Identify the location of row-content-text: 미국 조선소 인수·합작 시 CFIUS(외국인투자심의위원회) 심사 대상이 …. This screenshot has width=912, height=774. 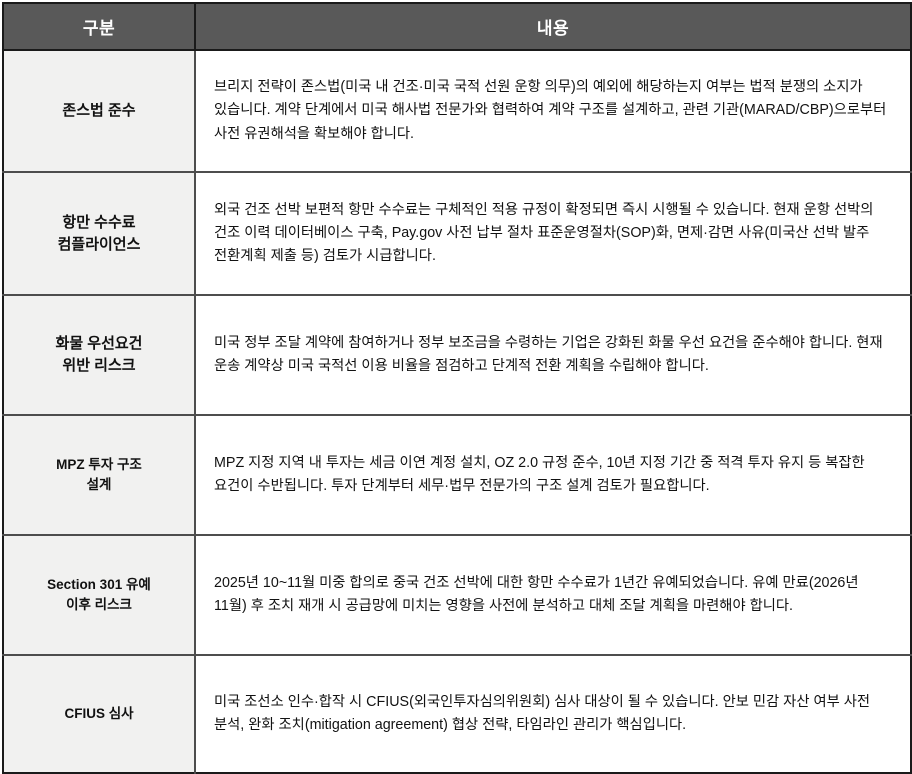
(553, 714).